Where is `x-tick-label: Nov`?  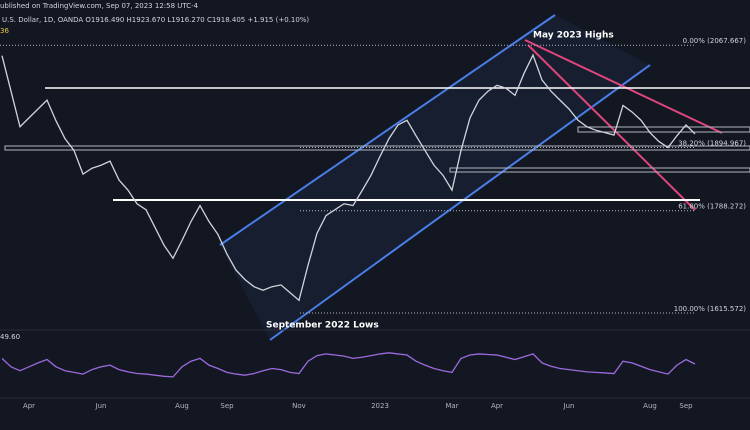 x-tick-label: Nov is located at coordinates (299, 406).